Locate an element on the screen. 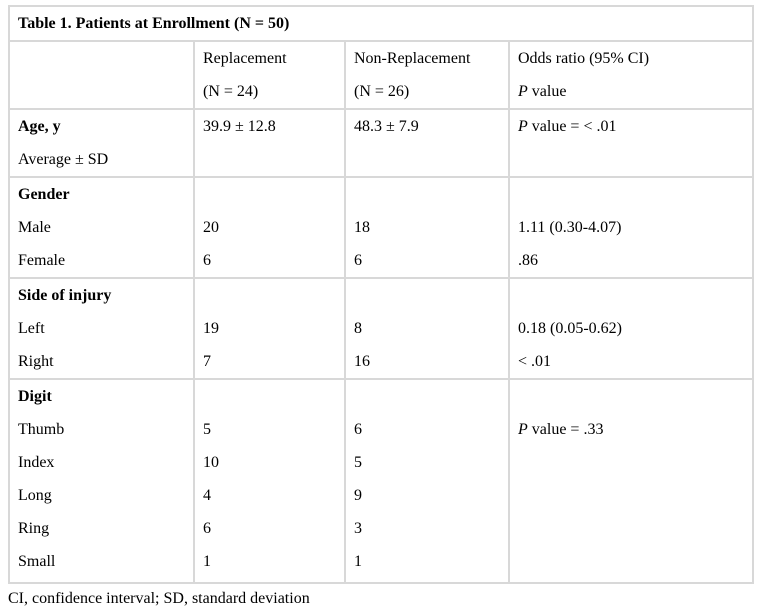 Image resolution: width=760 pixels, height=612 pixels. cell-text: Thumb is located at coordinates (41, 429).